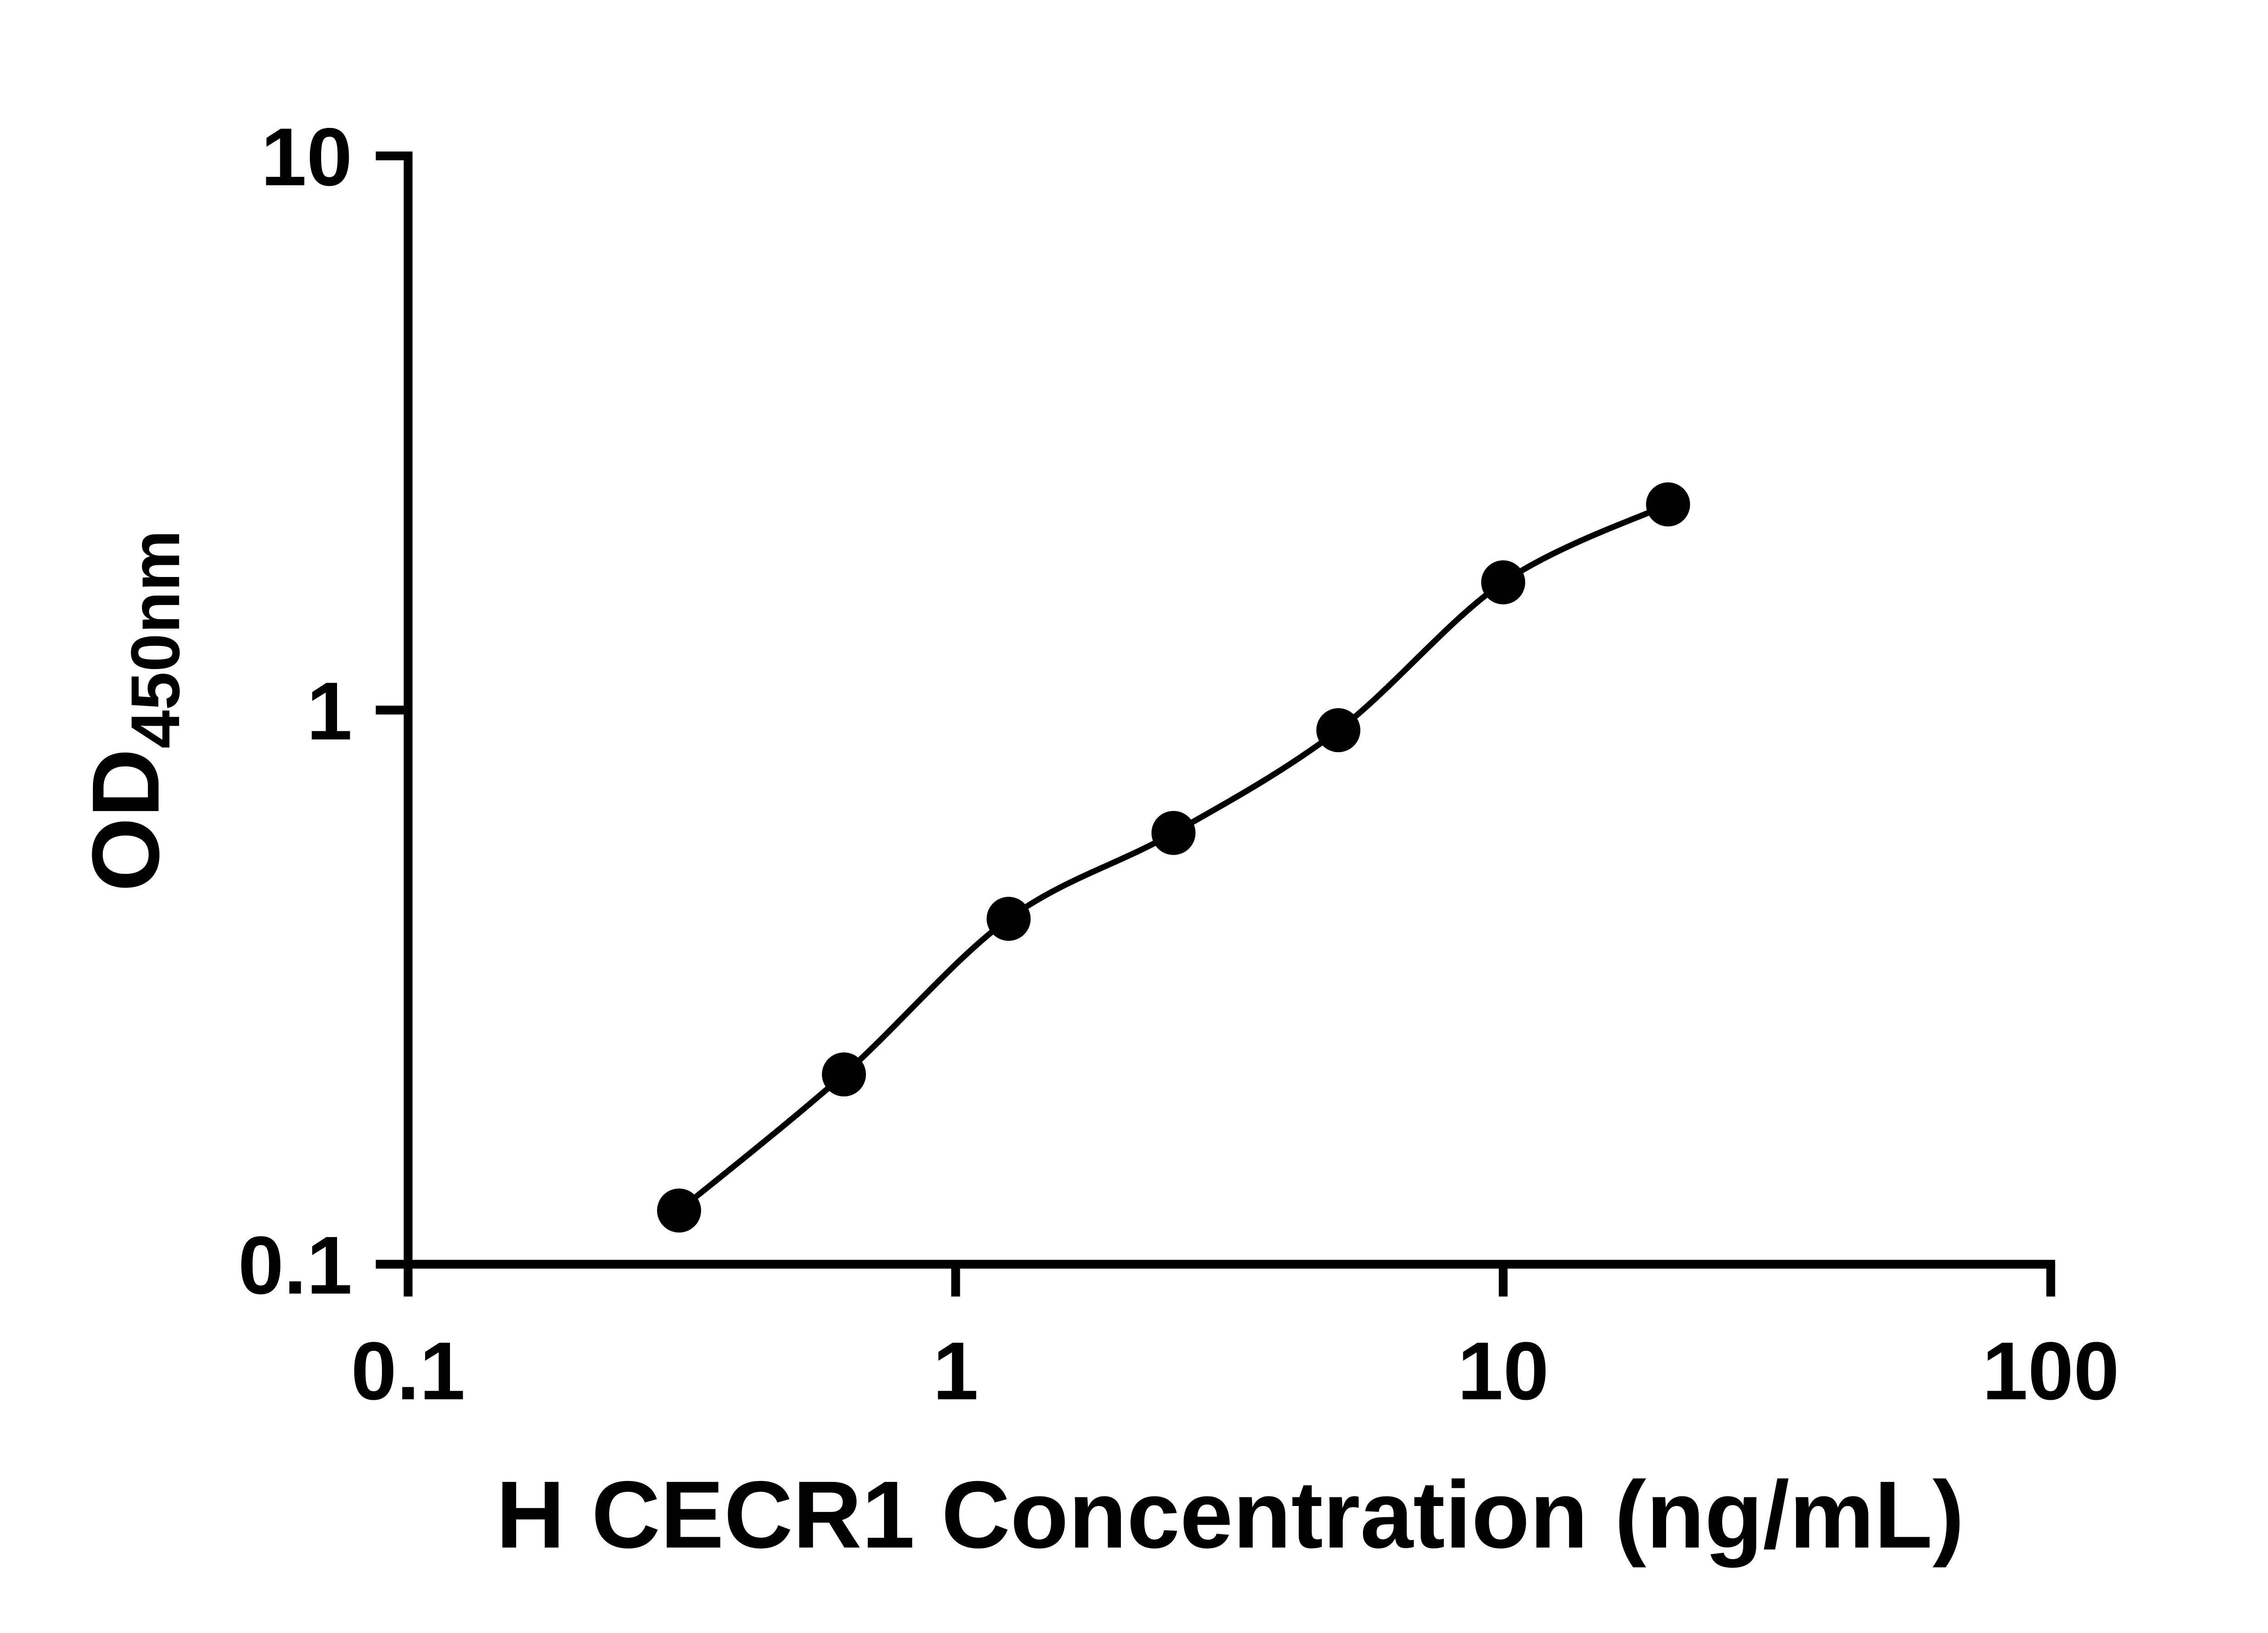  Describe the element at coordinates (126, 820) in the screenshot. I see `y-axis-title-main: OD` at that location.